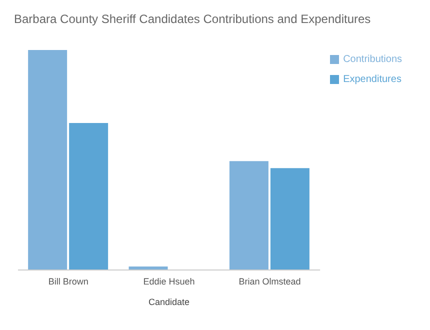 The height and width of the screenshot is (330, 430). What do you see at coordinates (372, 79) in the screenshot?
I see `legend-label: Expenditures` at bounding box center [372, 79].